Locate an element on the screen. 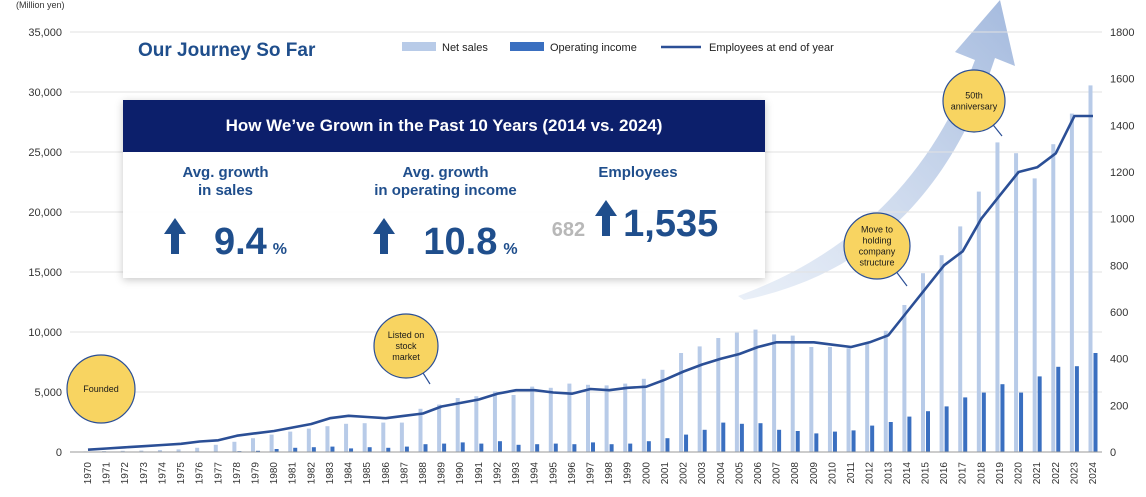 This screenshot has width=1146, height=497. y-tick-label: 0 is located at coordinates (59, 453).